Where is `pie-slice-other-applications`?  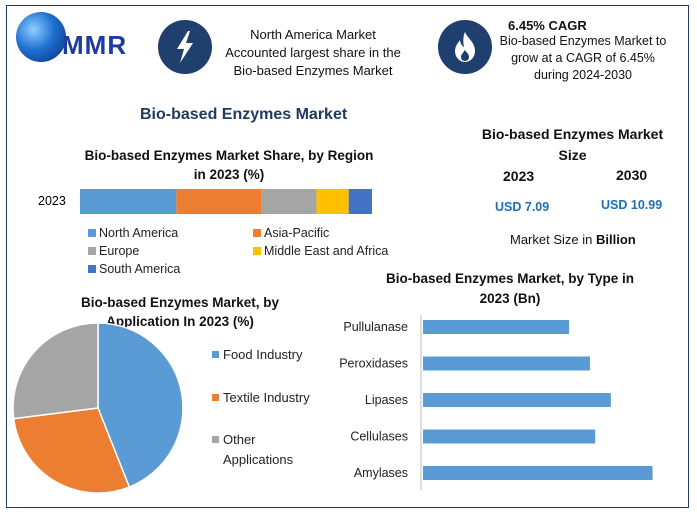 pie-slice-other-applications is located at coordinates (55, 371).